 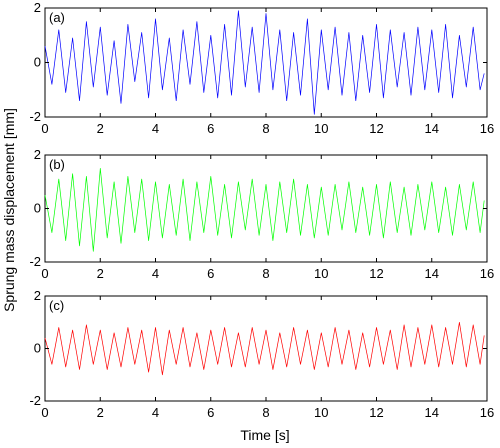 I want to click on panel-label: (b), so click(x=57, y=164).